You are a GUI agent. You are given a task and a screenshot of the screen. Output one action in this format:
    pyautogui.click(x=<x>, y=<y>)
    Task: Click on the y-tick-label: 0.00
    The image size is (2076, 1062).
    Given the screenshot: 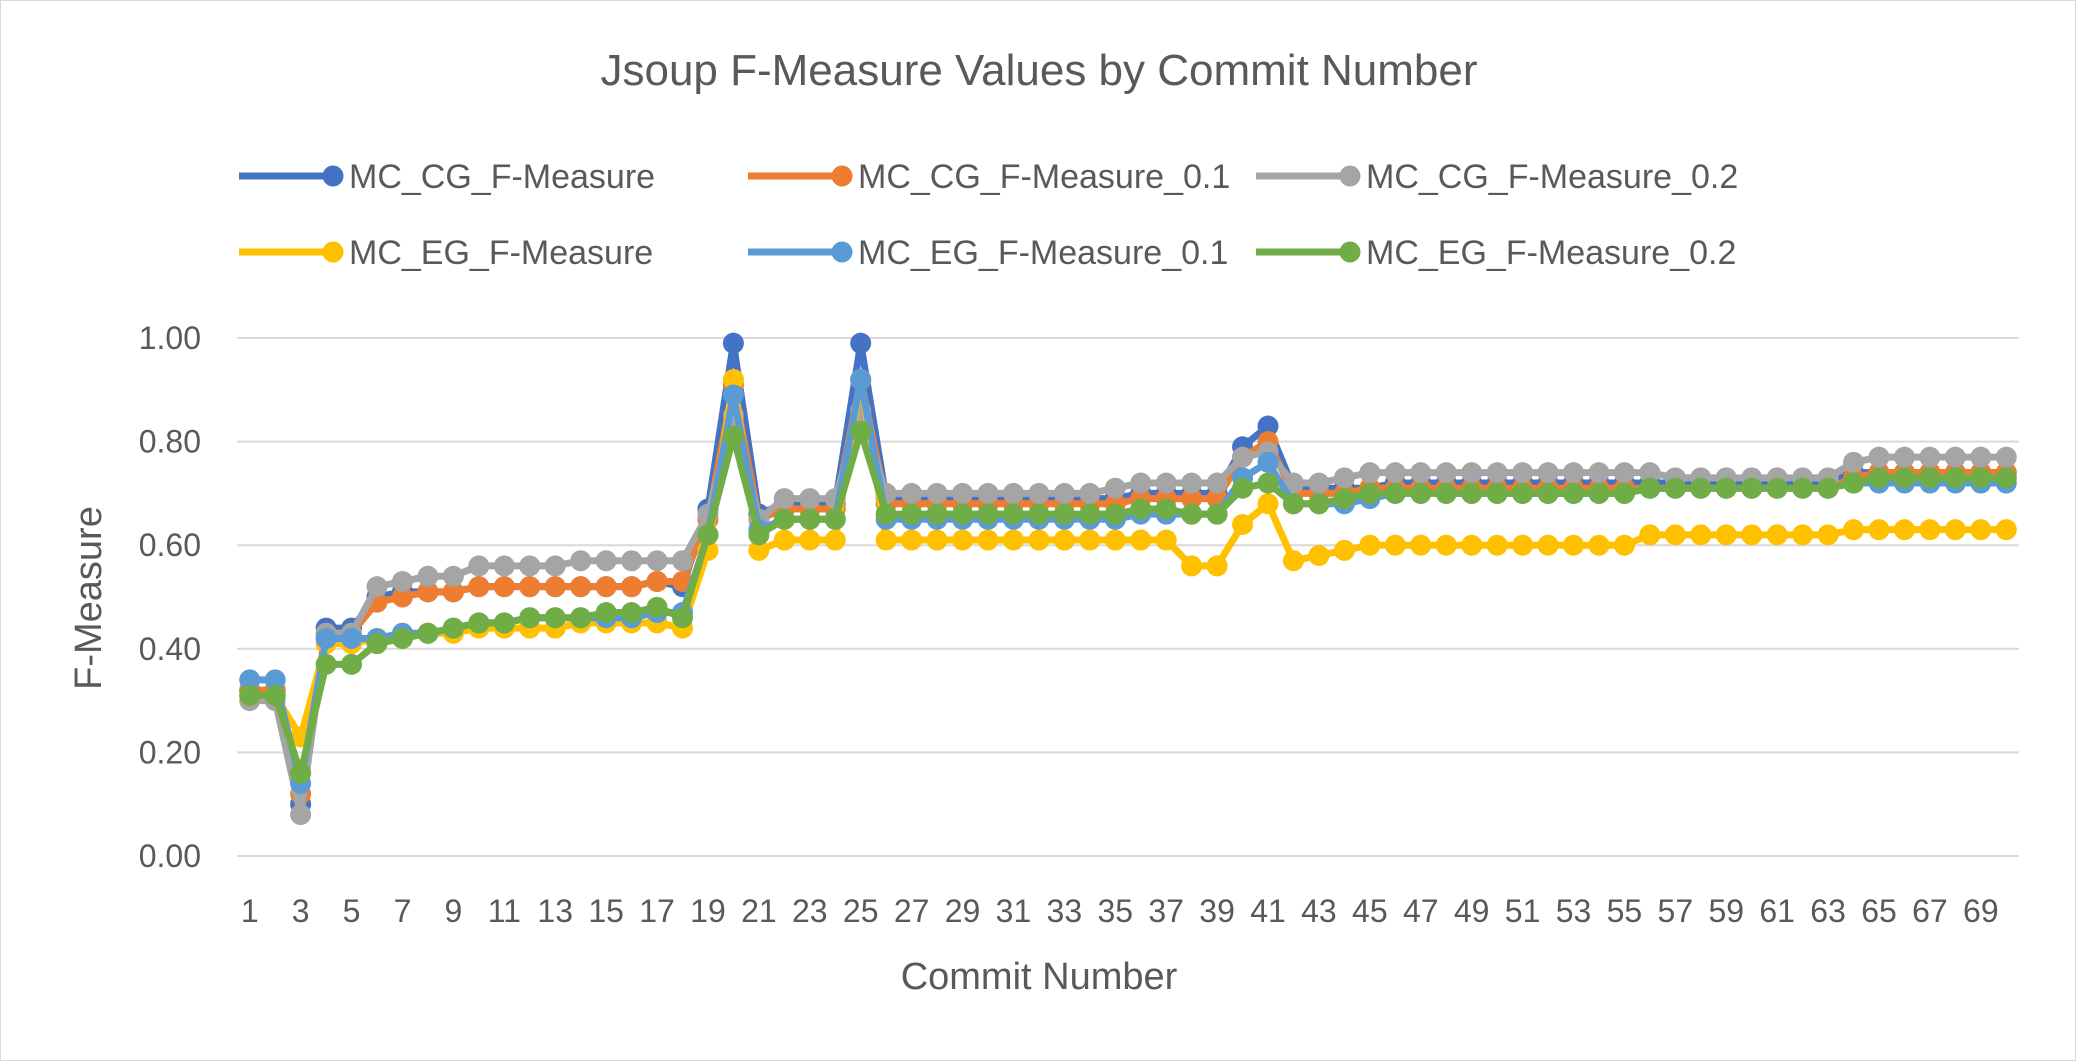 What is the action you would take?
    pyautogui.click(x=170, y=856)
    